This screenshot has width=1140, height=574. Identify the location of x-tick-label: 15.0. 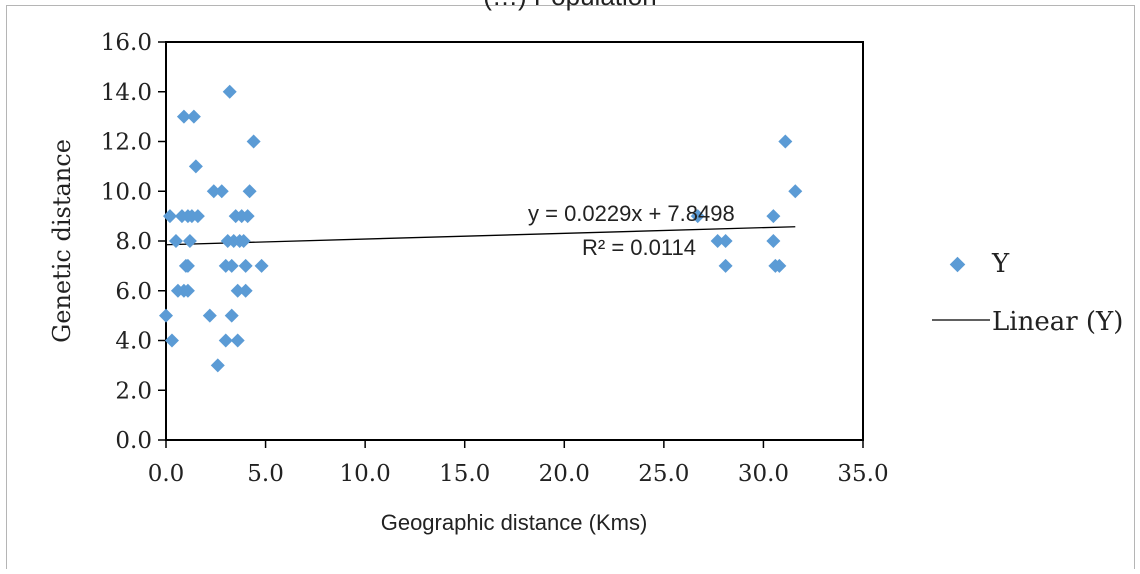
(464, 474).